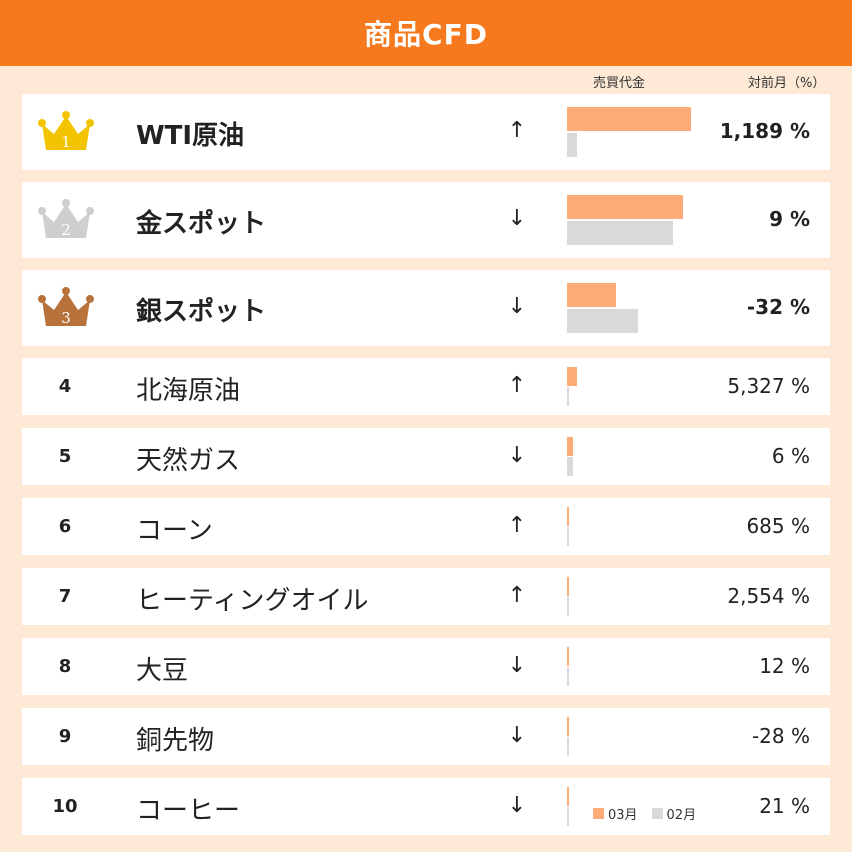 The image size is (852, 852). I want to click on ranking-row: 7 ヒーティングオイル ↑ 2,554 %, so click(426, 596).